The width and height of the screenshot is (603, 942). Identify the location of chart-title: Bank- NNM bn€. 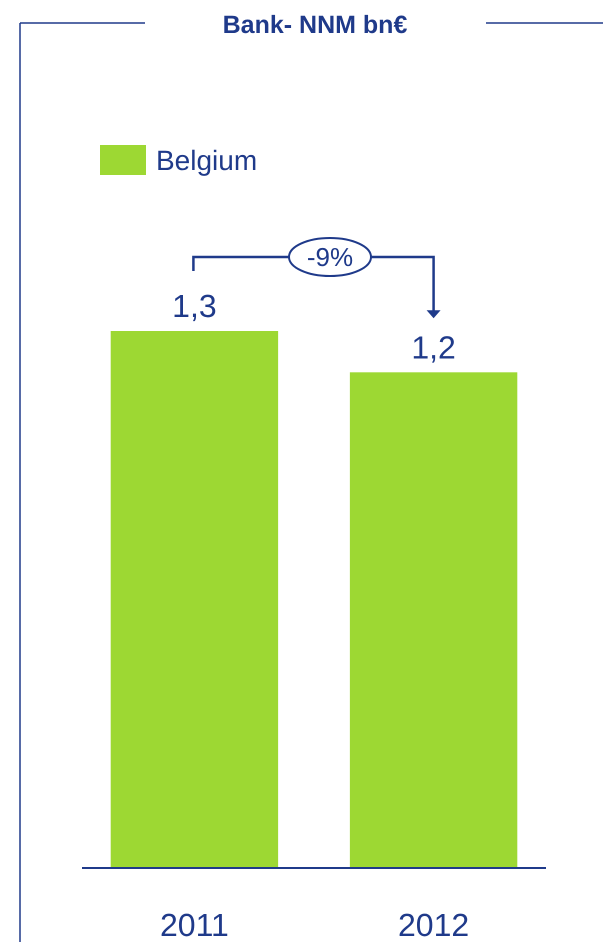
(315, 25).